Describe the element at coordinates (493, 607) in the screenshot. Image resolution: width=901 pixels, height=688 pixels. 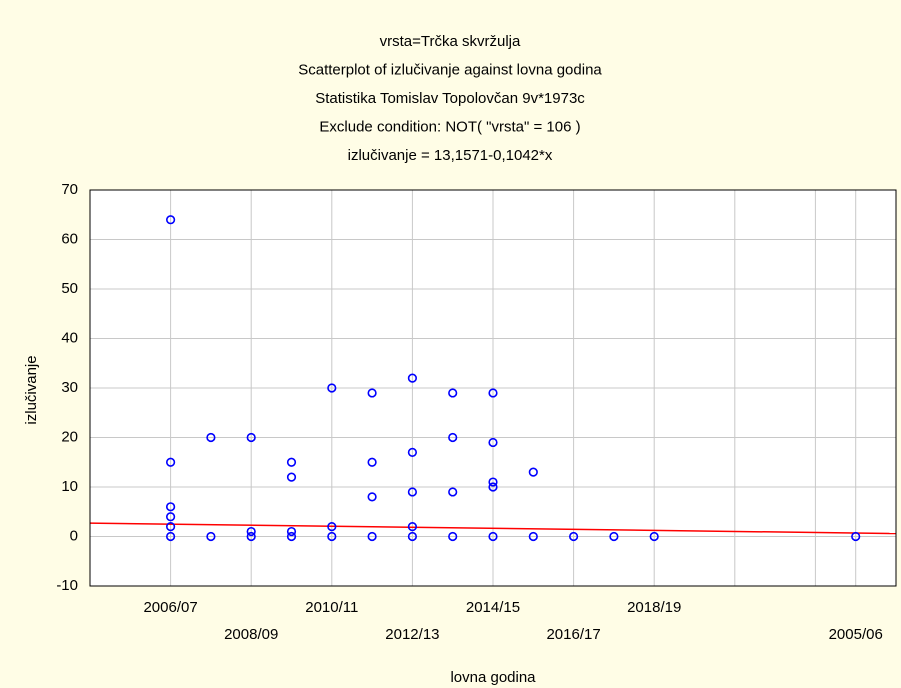
I see `x-tick-label: 2014/15` at that location.